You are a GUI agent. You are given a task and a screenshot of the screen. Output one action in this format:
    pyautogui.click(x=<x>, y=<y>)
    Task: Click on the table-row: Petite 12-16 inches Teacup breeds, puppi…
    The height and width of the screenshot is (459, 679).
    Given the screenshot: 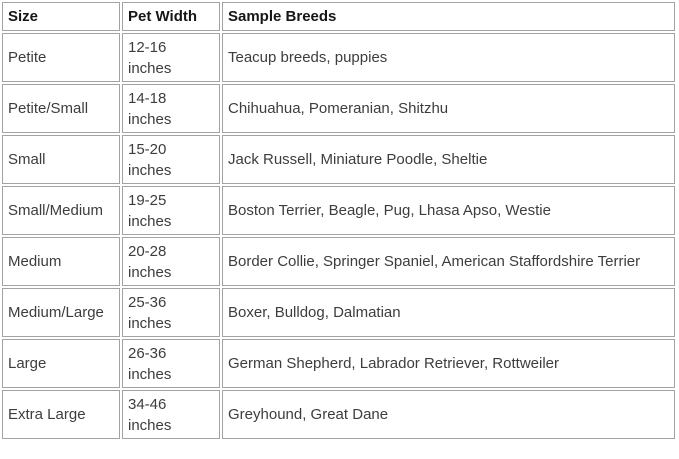 What is the action you would take?
    pyautogui.click(x=338, y=57)
    